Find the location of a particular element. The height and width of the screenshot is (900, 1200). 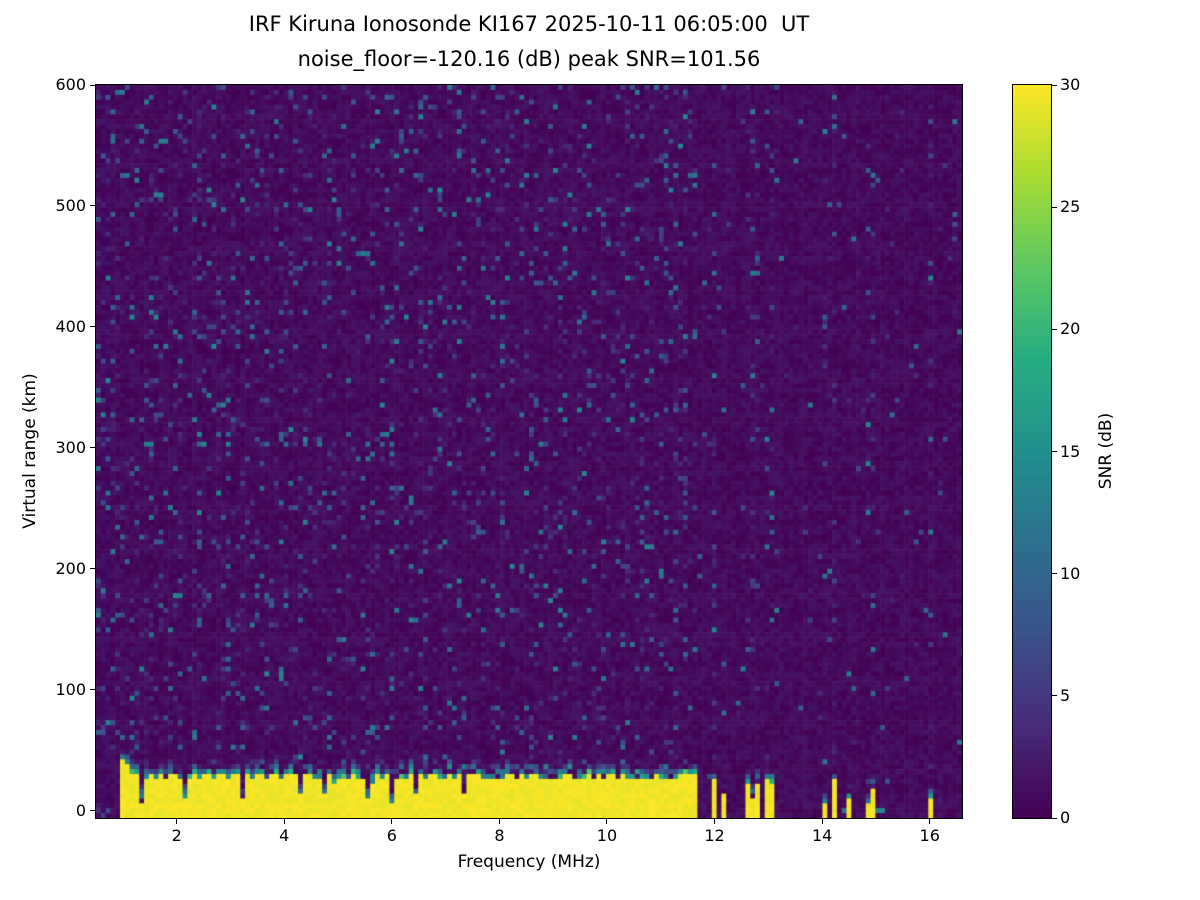

colorbar-tick-label: 0 is located at coordinates (1065, 817).